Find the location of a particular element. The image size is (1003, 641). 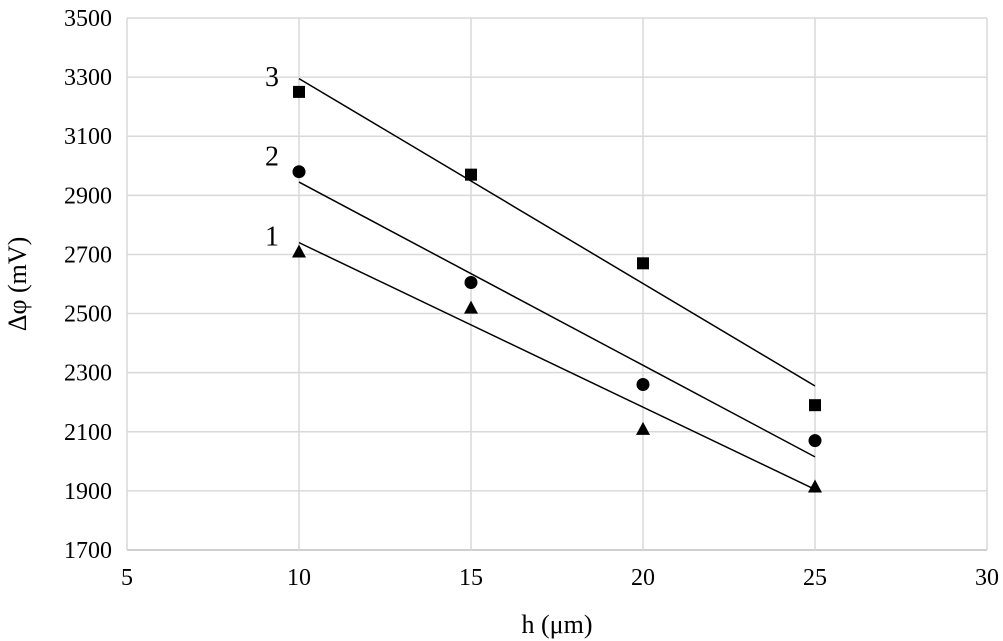

y-tick-label: 3100 is located at coordinates (88, 137).